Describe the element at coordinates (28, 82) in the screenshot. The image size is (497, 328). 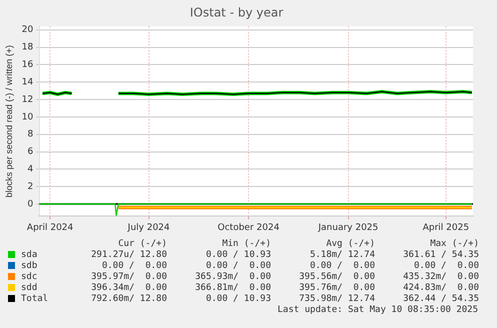
I see `y-tick-label: 14` at that location.